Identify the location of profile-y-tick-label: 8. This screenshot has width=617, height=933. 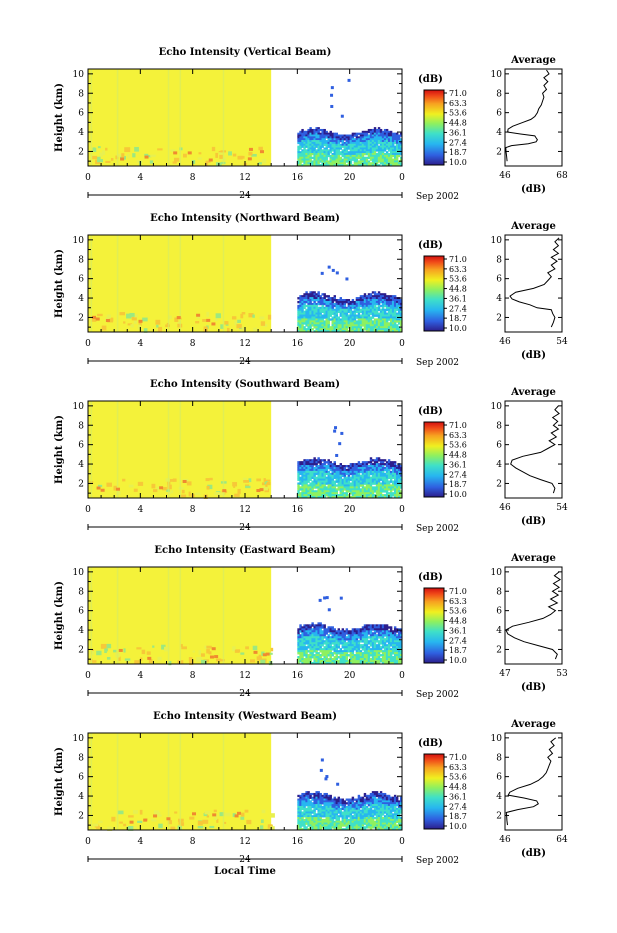
(499, 94).